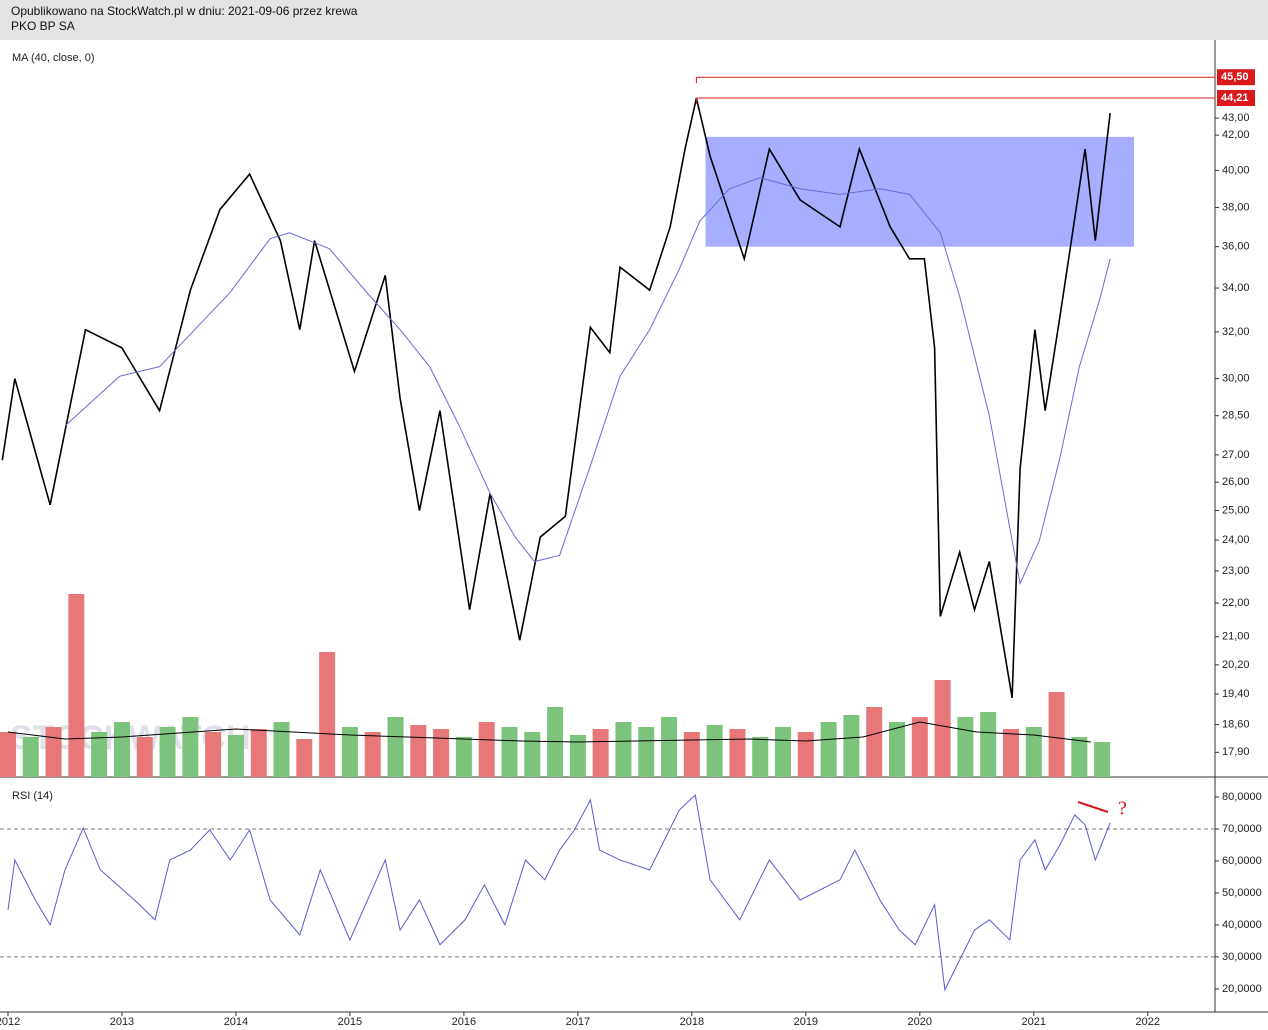 This screenshot has height=1030, width=1268. What do you see at coordinates (32, 796) in the screenshot?
I see `panel-label: RSI (14)` at bounding box center [32, 796].